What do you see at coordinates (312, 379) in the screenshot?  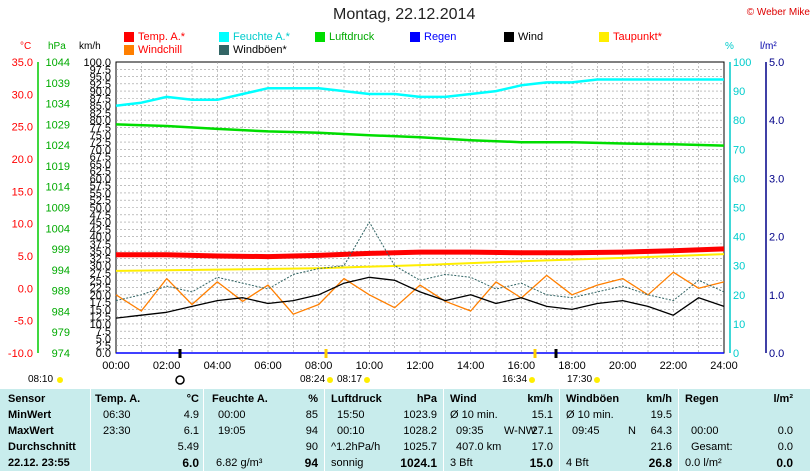 I see `event-label: 08:24` at bounding box center [312, 379].